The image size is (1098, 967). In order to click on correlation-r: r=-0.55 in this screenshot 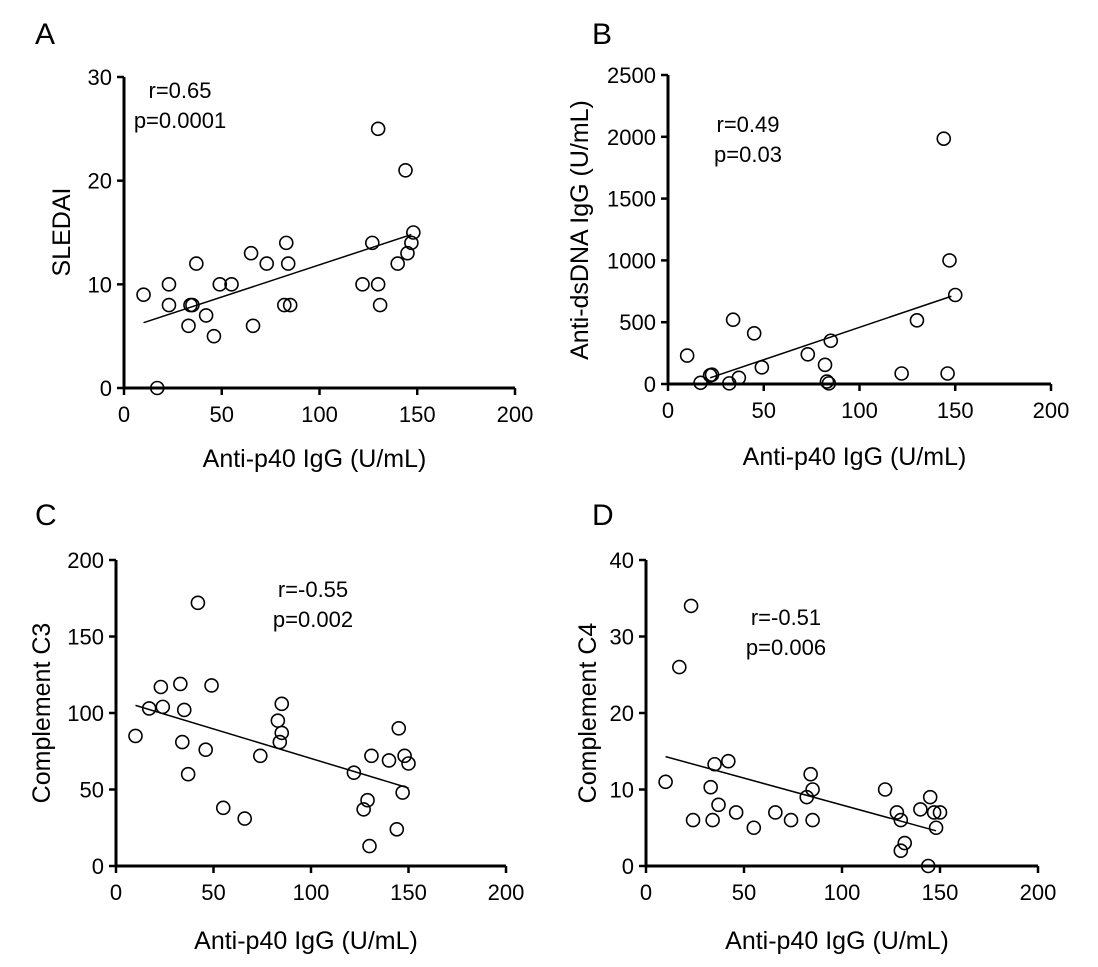, I will do `click(313, 589)`.